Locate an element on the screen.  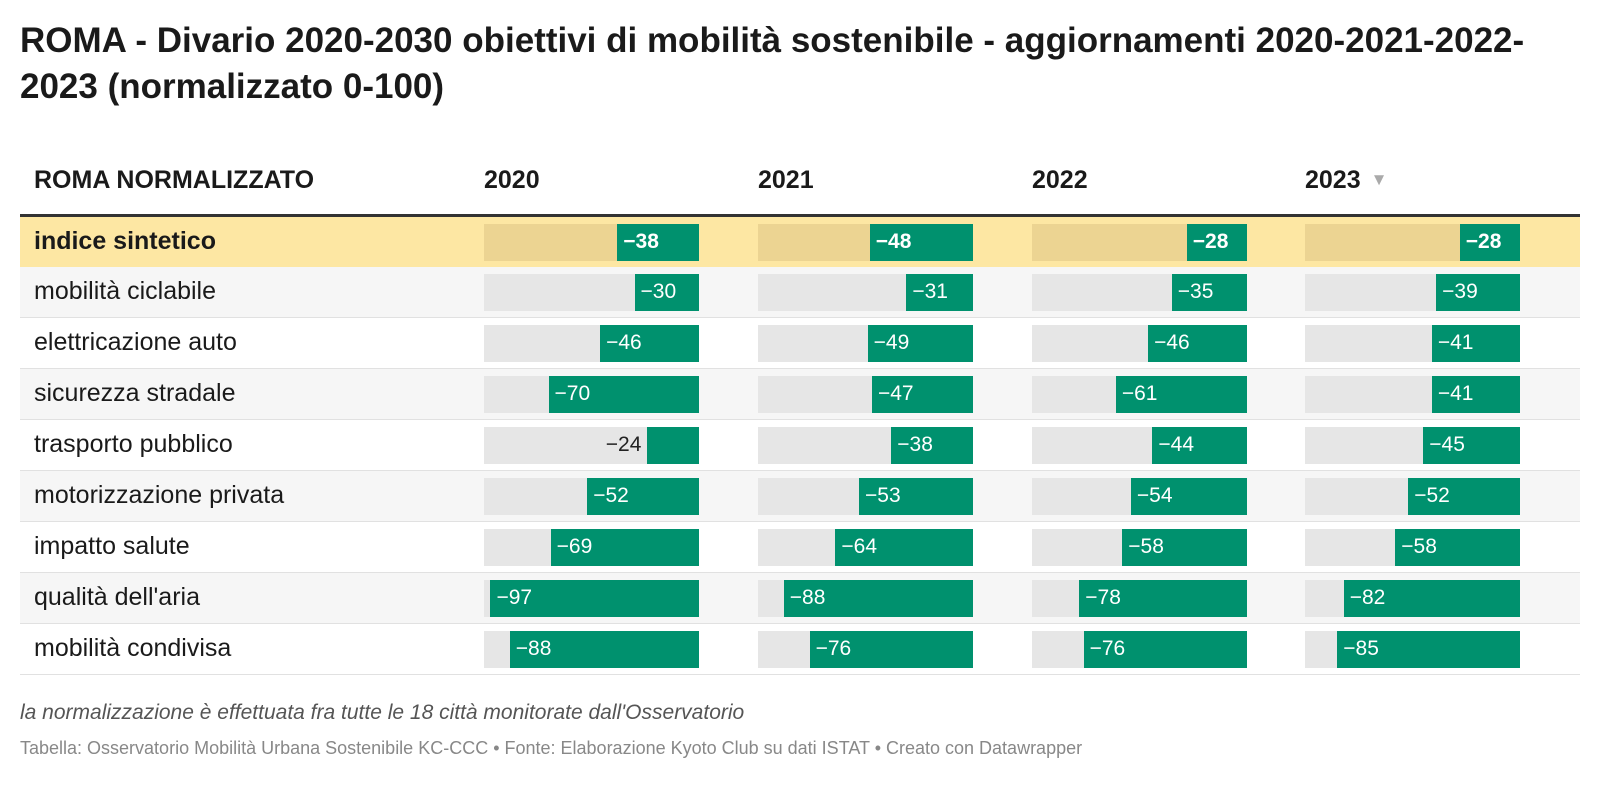
row-label: mobilità condivisa is located at coordinates (133, 648).